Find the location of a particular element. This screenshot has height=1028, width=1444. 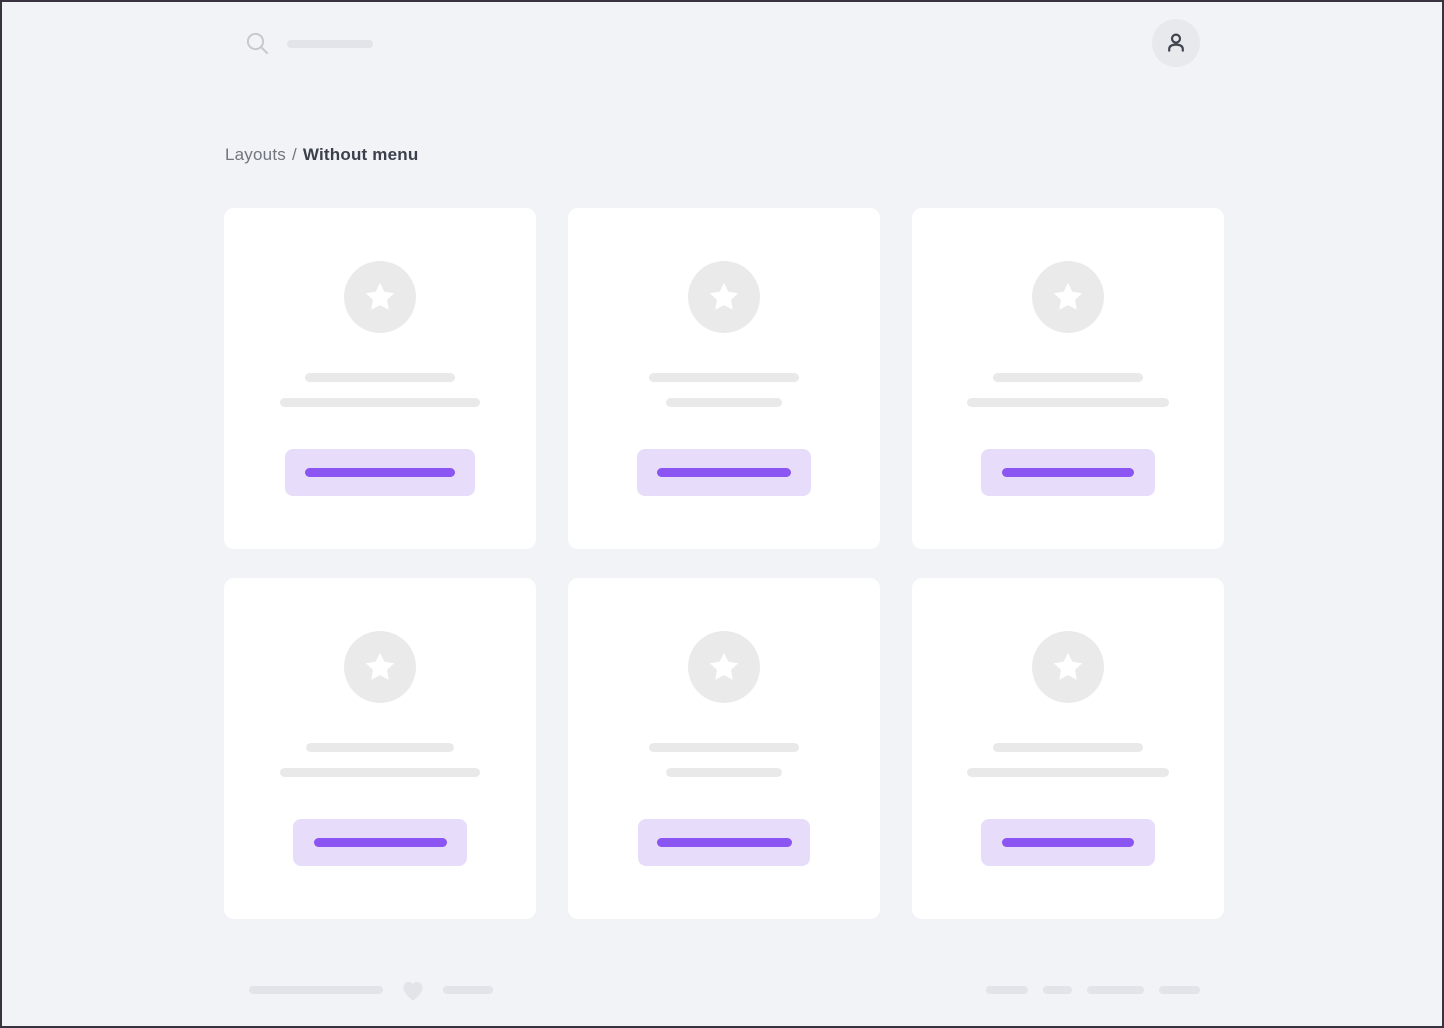

footer-right is located at coordinates (1093, 990).